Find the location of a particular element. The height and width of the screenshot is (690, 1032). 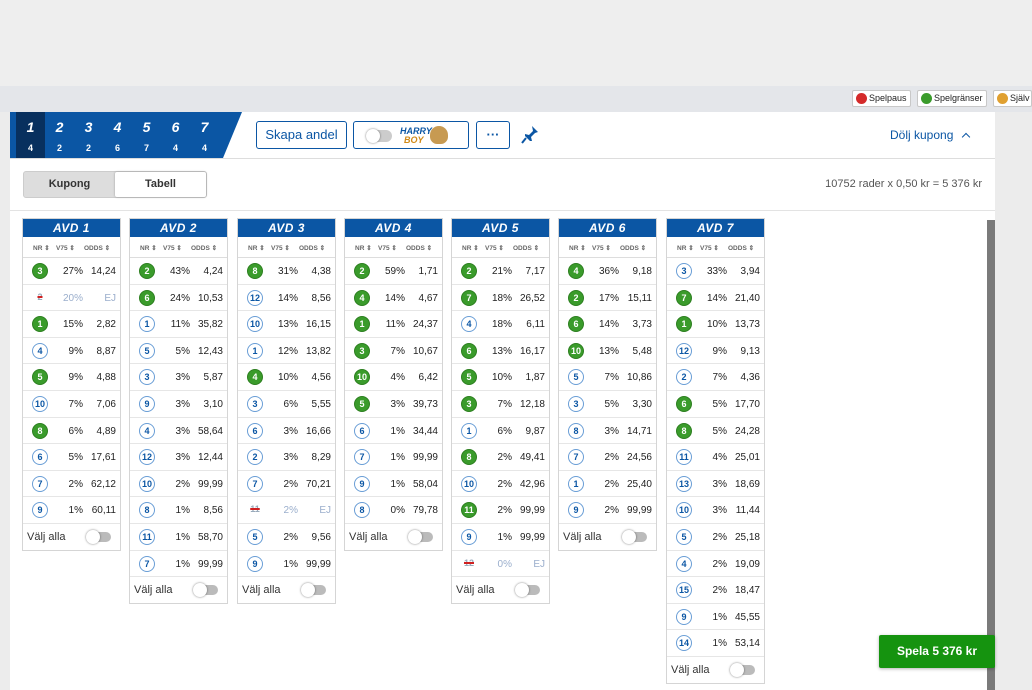

play-button: Spela 5 376 kr is located at coordinates (937, 651).